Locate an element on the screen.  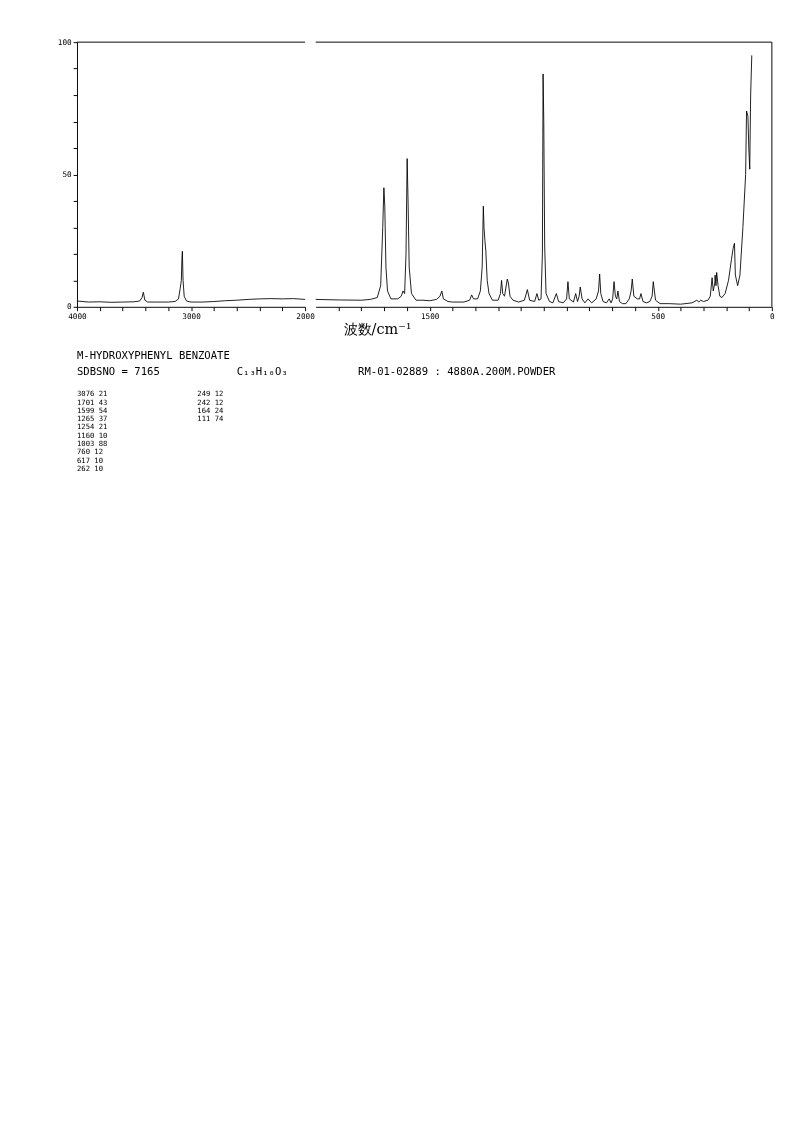
x-tick-label: 4000 is located at coordinates (78, 316).